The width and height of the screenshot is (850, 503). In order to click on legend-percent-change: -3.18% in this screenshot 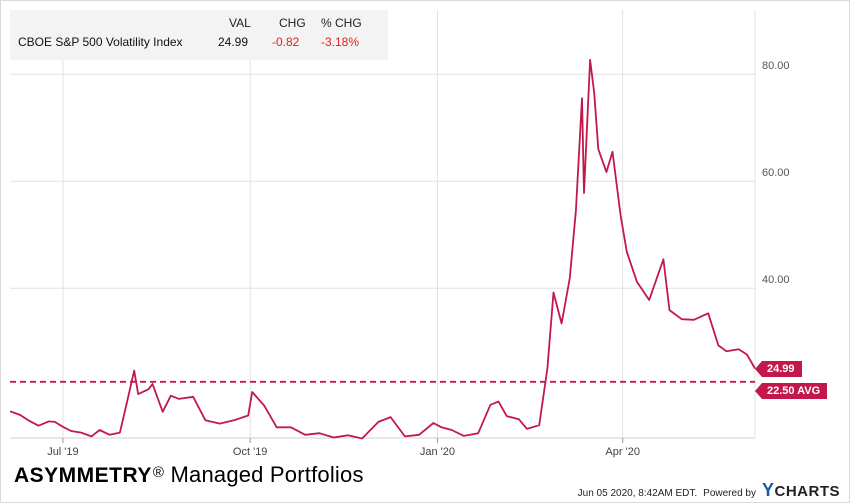, I will do `click(340, 42)`.